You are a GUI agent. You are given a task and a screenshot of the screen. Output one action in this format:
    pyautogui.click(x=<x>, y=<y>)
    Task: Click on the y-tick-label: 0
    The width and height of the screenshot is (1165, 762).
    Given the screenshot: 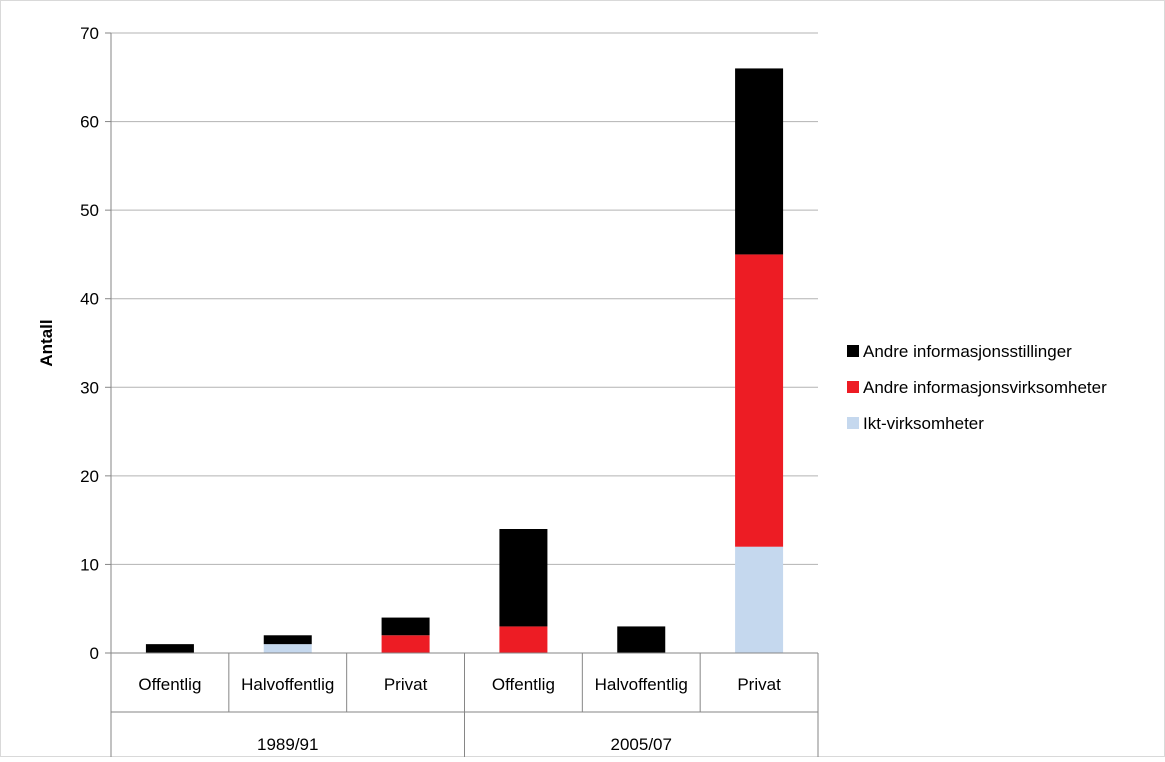 What is the action you would take?
    pyautogui.click(x=94, y=653)
    